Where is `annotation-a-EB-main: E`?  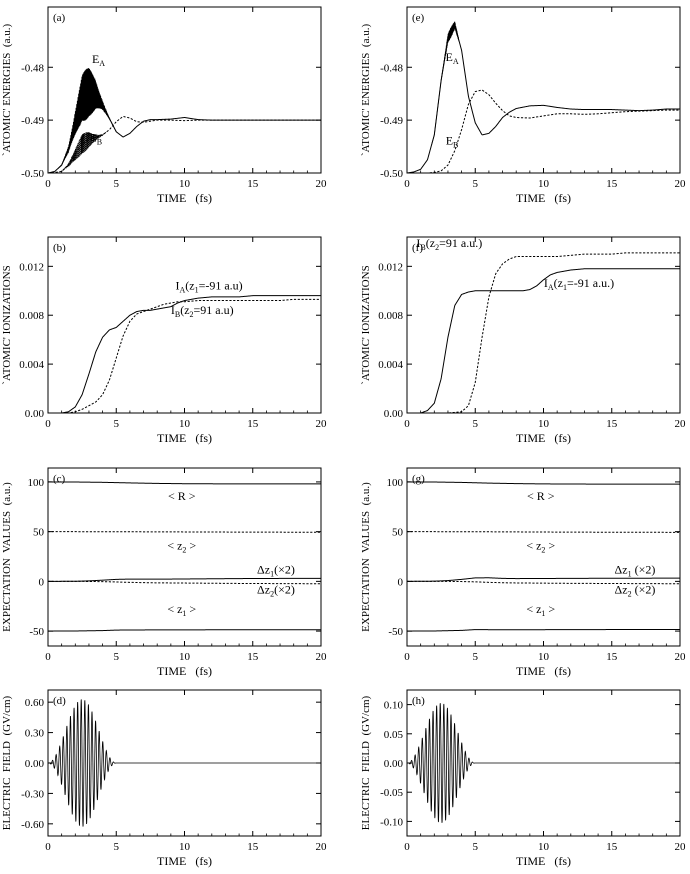
annotation-a-EB-main: E is located at coordinates (92, 137).